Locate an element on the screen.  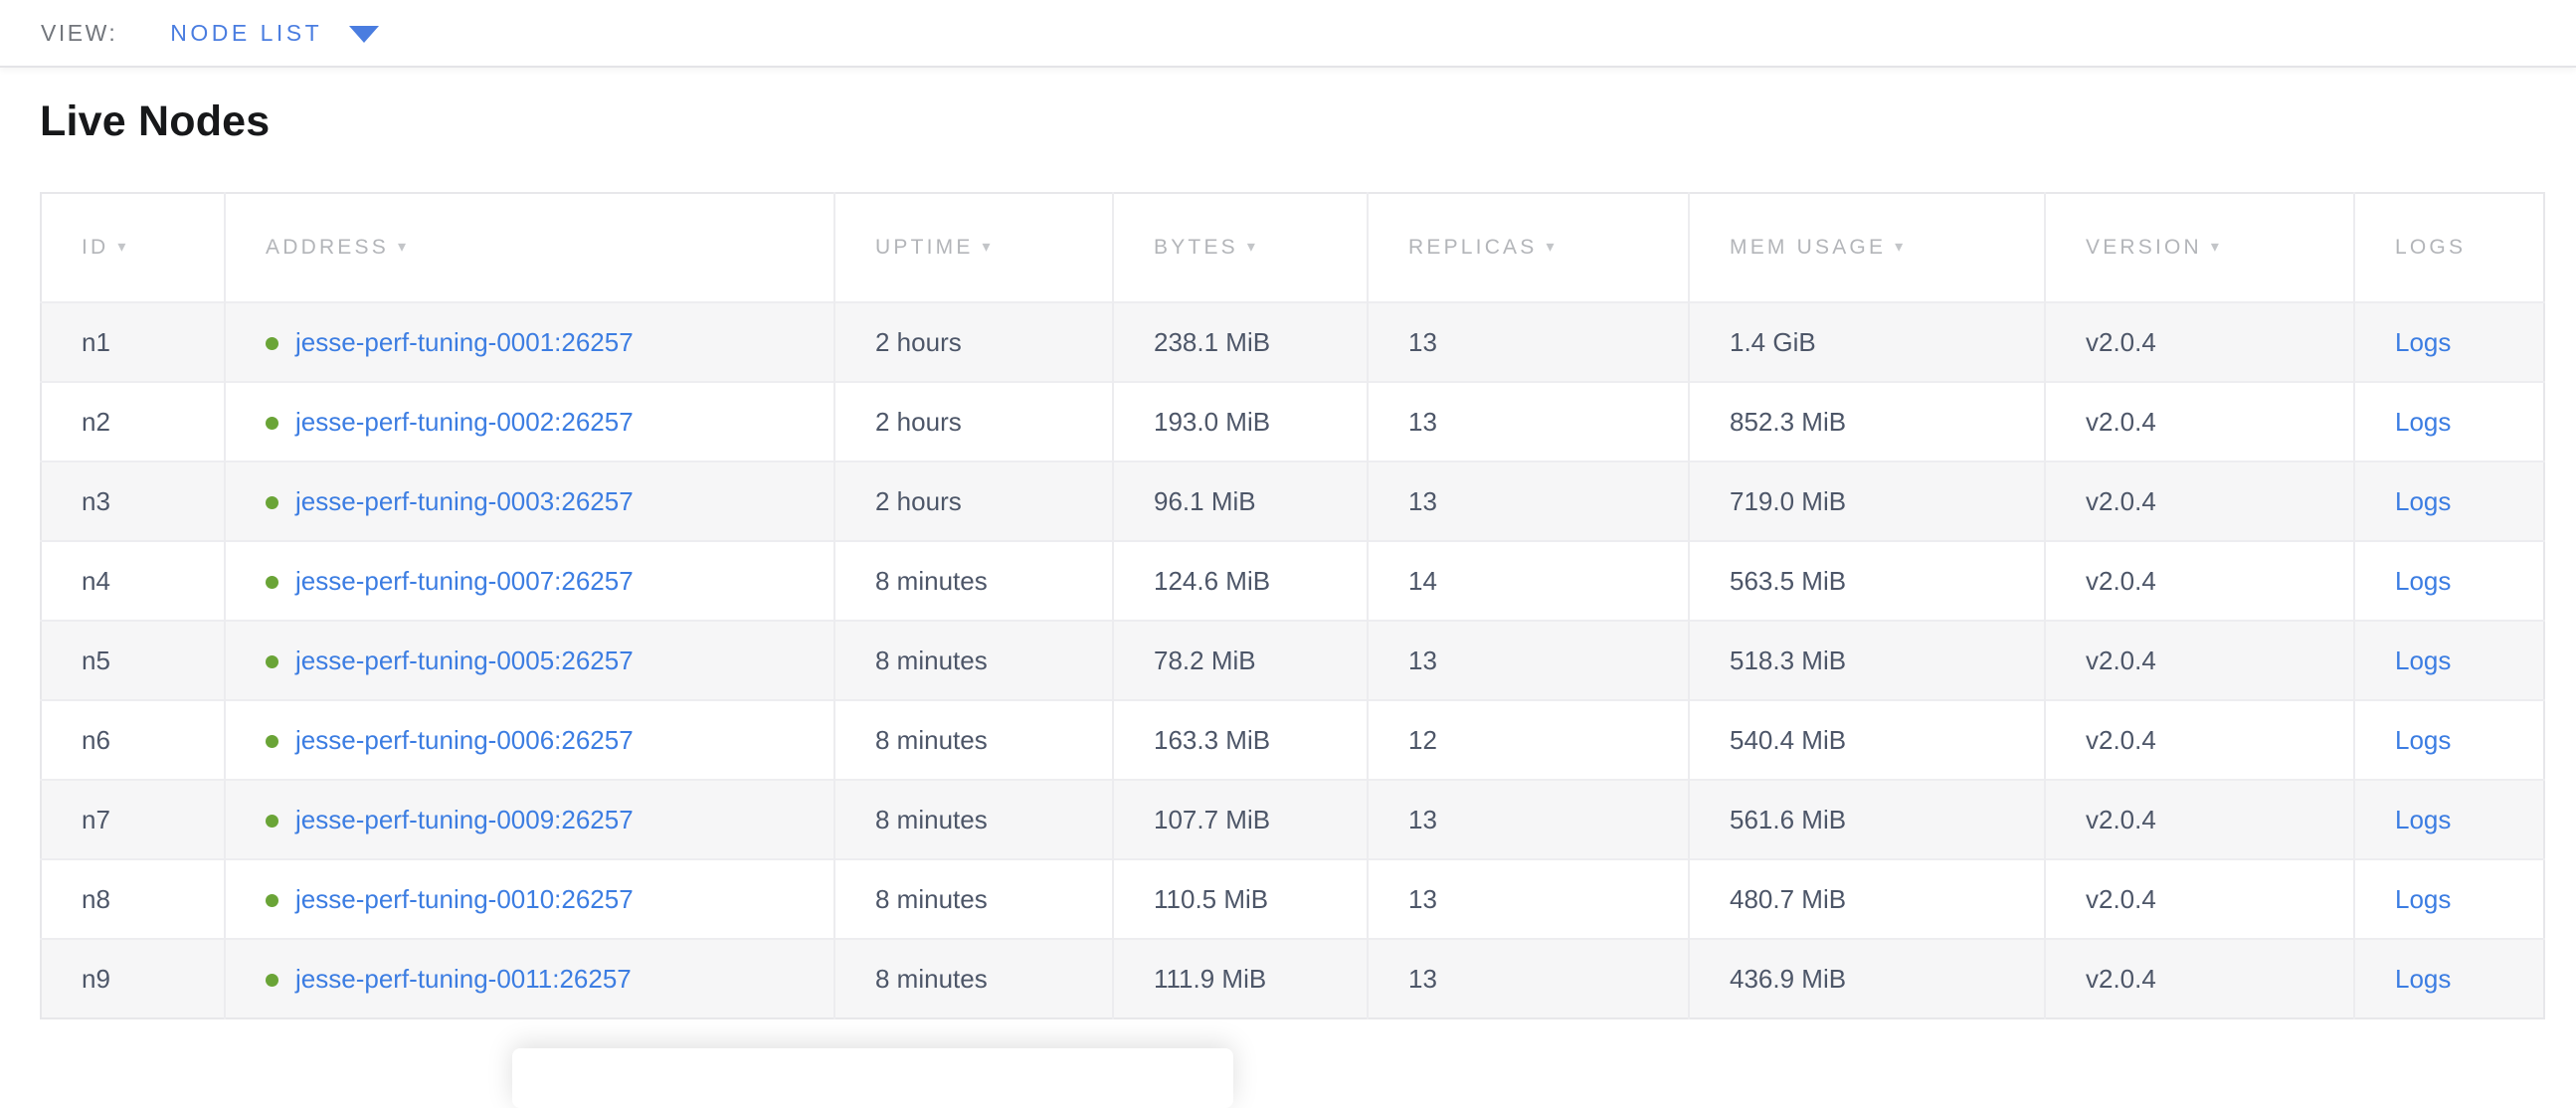
id-cell: n4 is located at coordinates (133, 582).